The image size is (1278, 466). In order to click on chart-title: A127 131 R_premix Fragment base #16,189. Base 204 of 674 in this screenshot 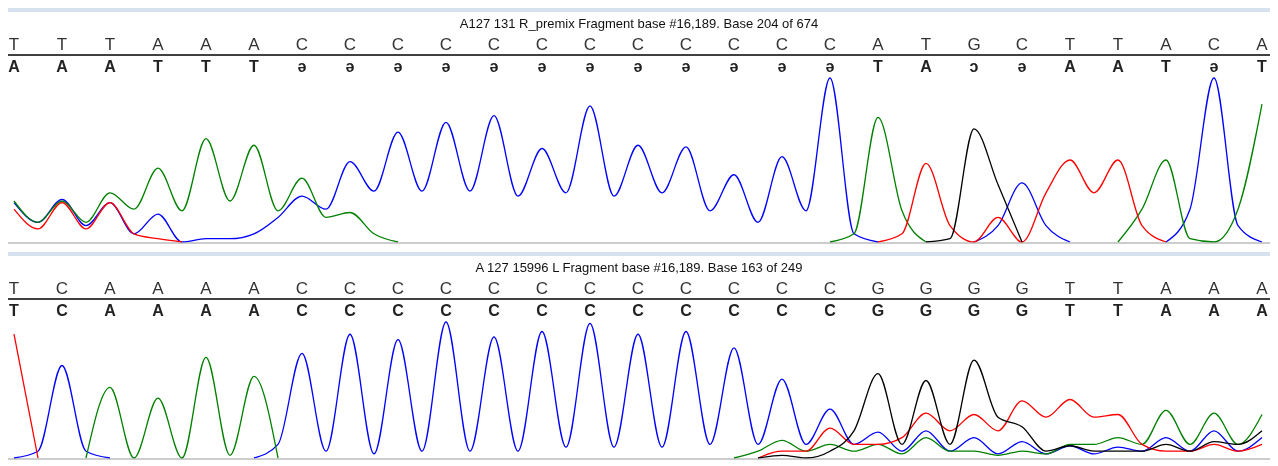, I will do `click(639, 23)`.